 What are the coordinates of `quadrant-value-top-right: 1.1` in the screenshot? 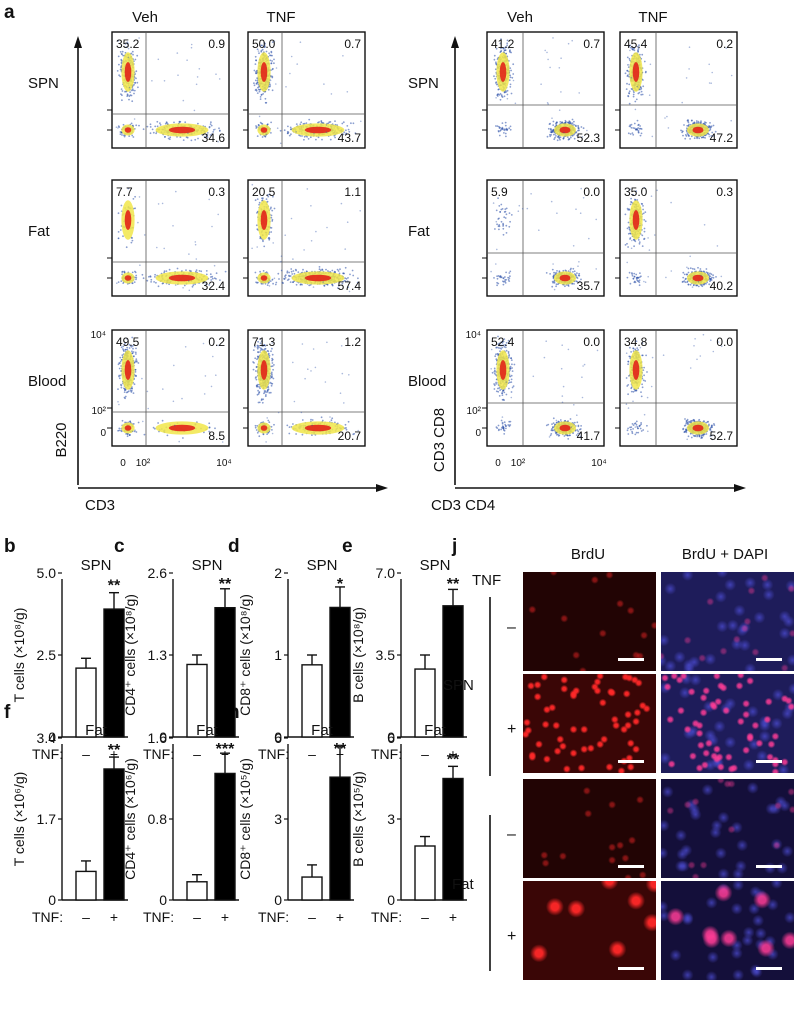 It's located at (352, 192).